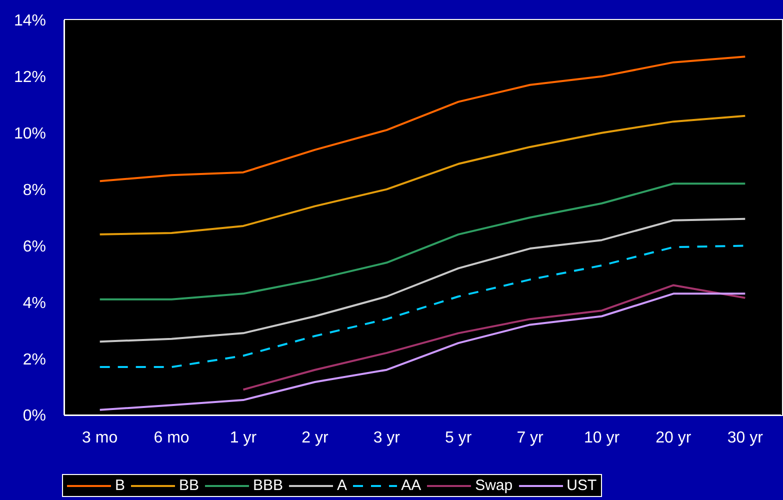 This screenshot has height=500, width=783. What do you see at coordinates (30, 134) in the screenshot?
I see `y-tick-label: 10%` at bounding box center [30, 134].